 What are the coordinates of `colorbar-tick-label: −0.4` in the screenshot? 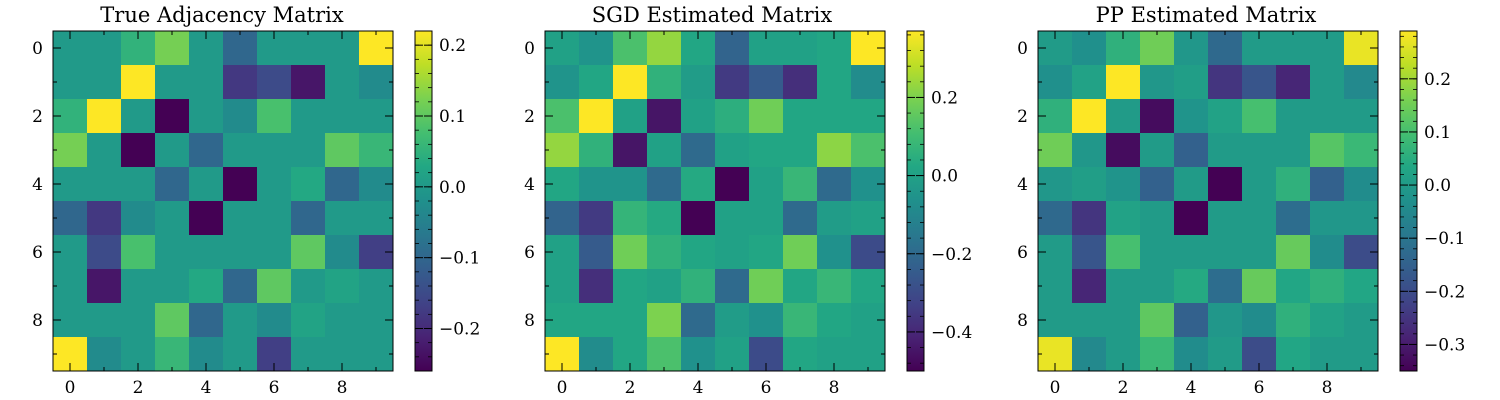 It's located at (951, 333).